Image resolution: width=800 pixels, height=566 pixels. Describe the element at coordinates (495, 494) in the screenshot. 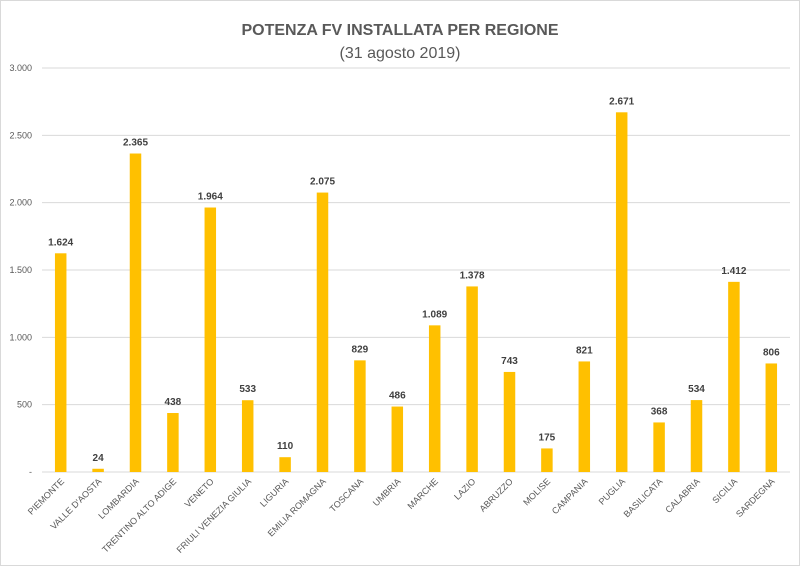

I see `category-label: ABRUZZO` at that location.